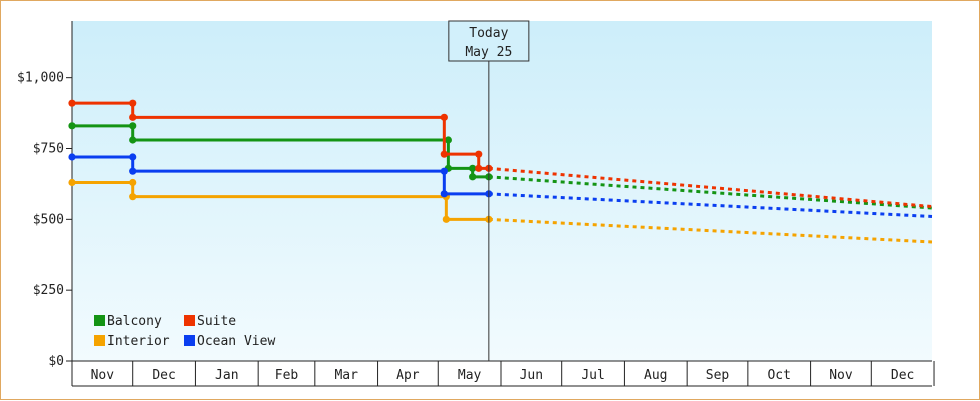 The height and width of the screenshot is (401, 980). Describe the element at coordinates (48, 290) in the screenshot. I see `y-tick-label: $250` at that location.